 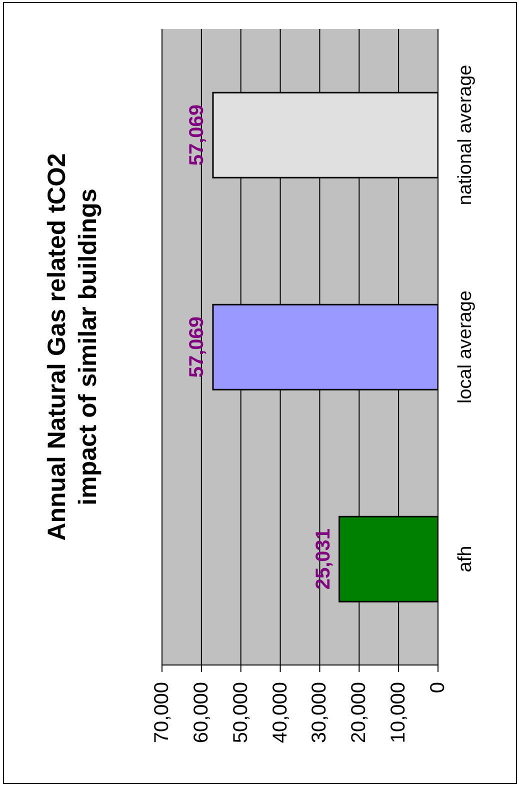 I want to click on y-tick-label: afh, so click(x=465, y=559).